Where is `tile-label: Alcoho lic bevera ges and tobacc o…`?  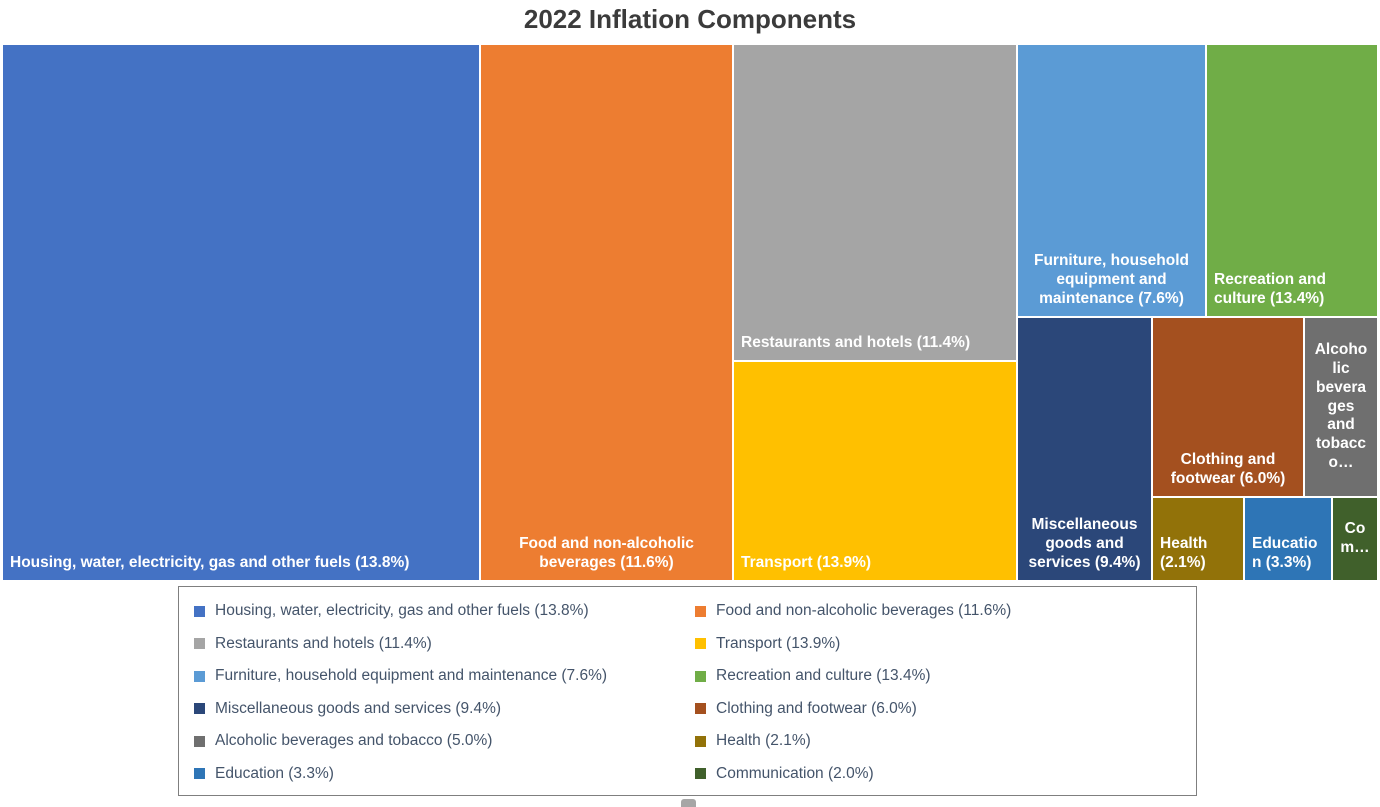 tile-label: Alcoho lic bevera ges and tobacc o… is located at coordinates (1341, 406).